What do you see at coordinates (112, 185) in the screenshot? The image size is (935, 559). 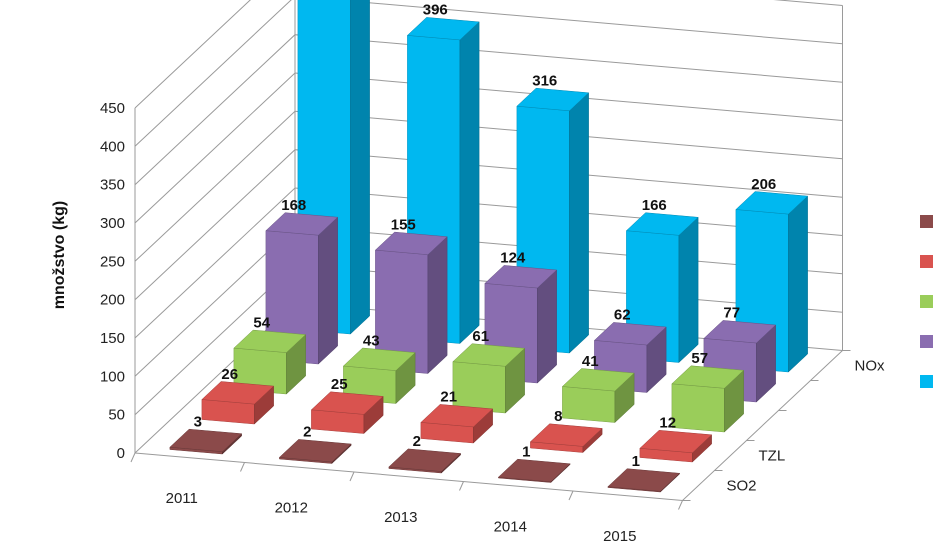 I see `y-tick-label: 350` at bounding box center [112, 185].